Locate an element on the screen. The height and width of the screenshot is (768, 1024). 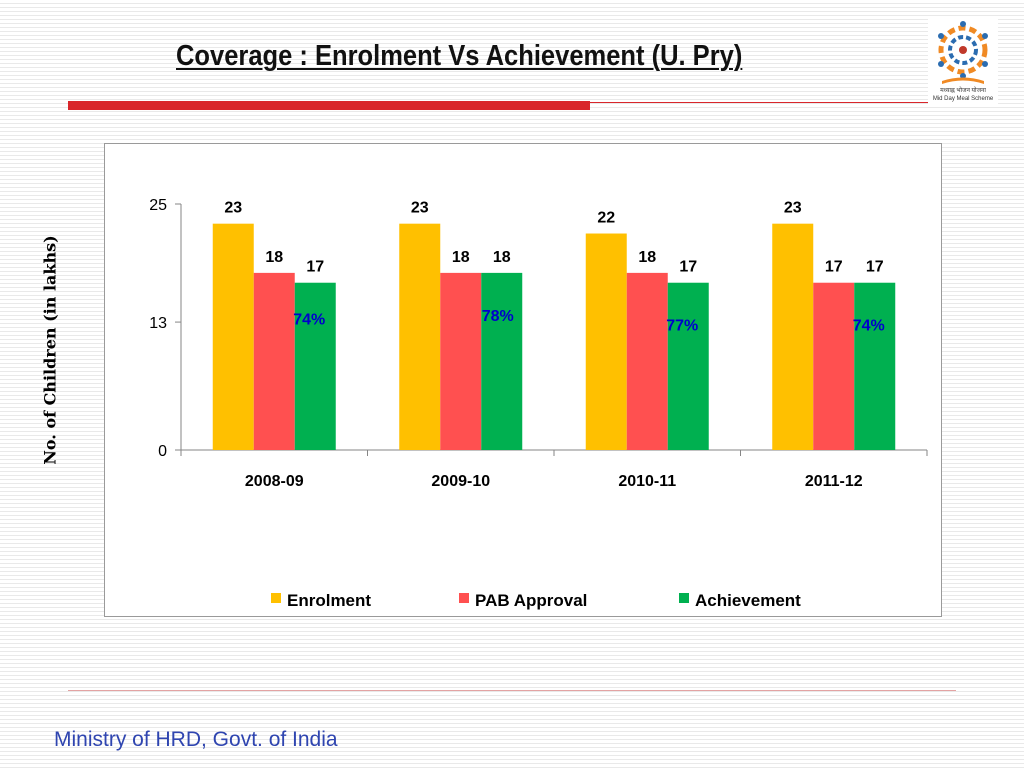
logo-hindi-text: मध्याह्न भोजन योजना is located at coordinates (963, 91).